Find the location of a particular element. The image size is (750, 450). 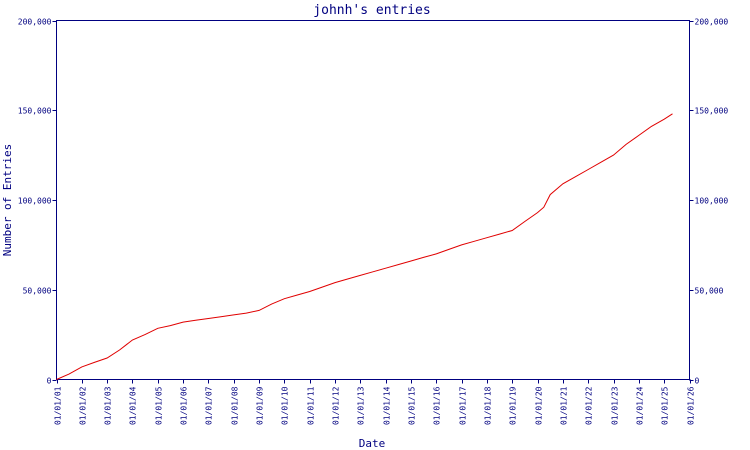

x-tick-label-0: 01/01/01 is located at coordinates (58, 405).